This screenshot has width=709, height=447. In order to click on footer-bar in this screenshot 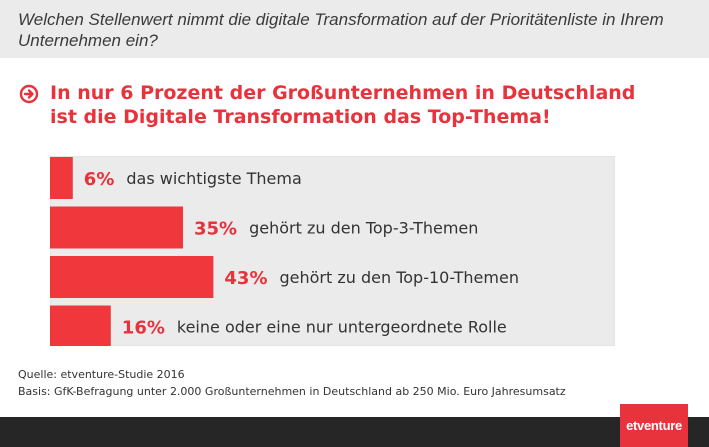, I will do `click(354, 432)`.